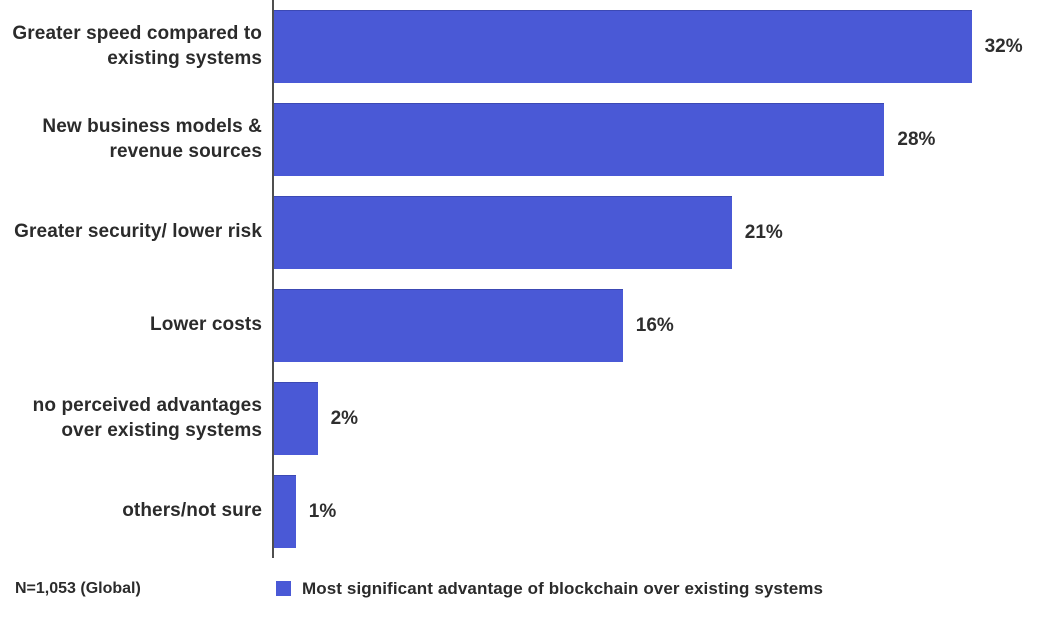 The width and height of the screenshot is (1057, 617). What do you see at coordinates (654, 325) in the screenshot?
I see `value-label: 16%` at bounding box center [654, 325].